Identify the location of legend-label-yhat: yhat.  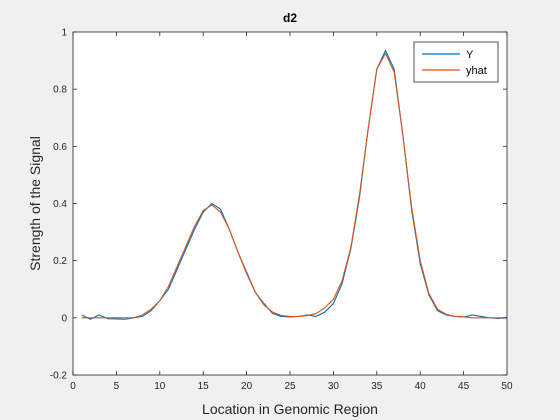
(476, 71).